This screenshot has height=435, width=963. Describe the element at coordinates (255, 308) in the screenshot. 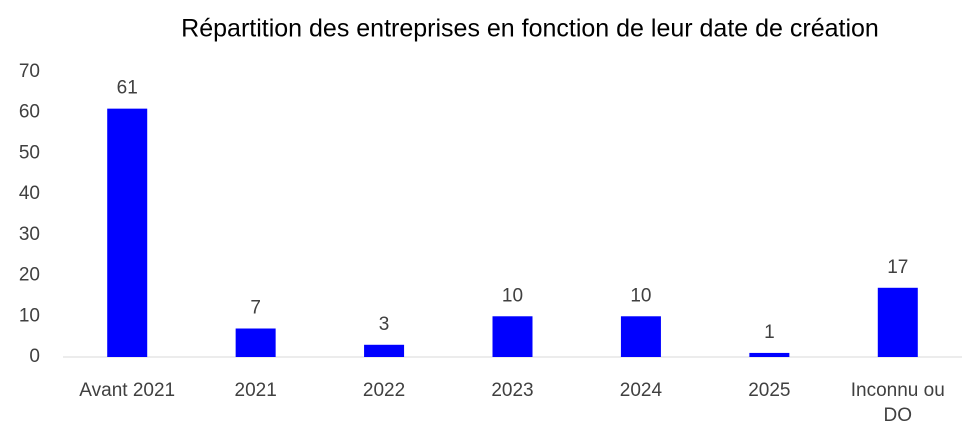

I see `data-label: 7` at that location.